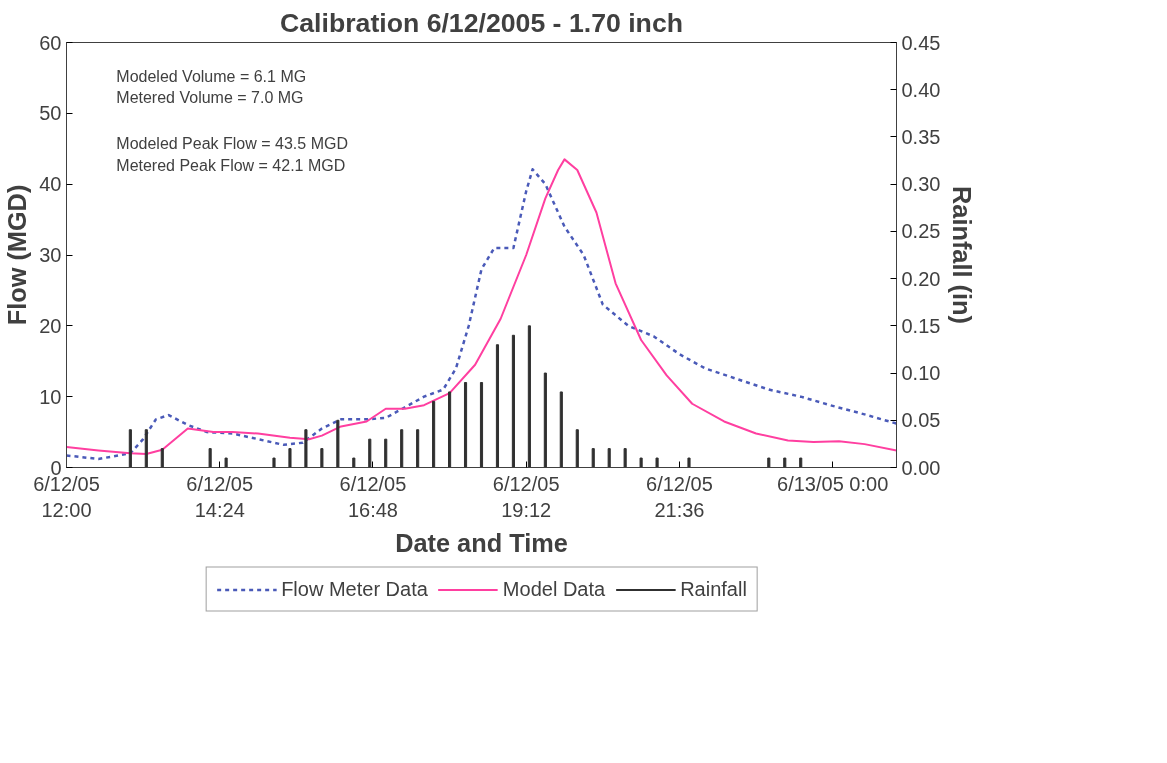  Describe the element at coordinates (921, 278) in the screenshot. I see `y2-tick-label: 0.20` at that location.